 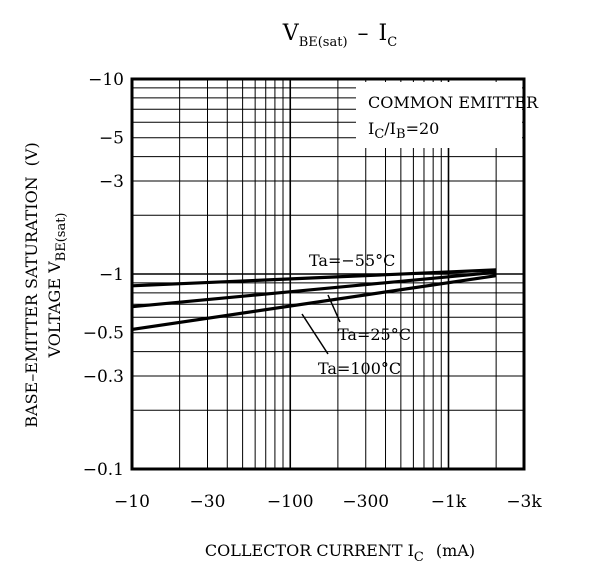 I want to click on y-axis-label-line1: BASE–EMITTER SATURATION(V), so click(x=31, y=284).